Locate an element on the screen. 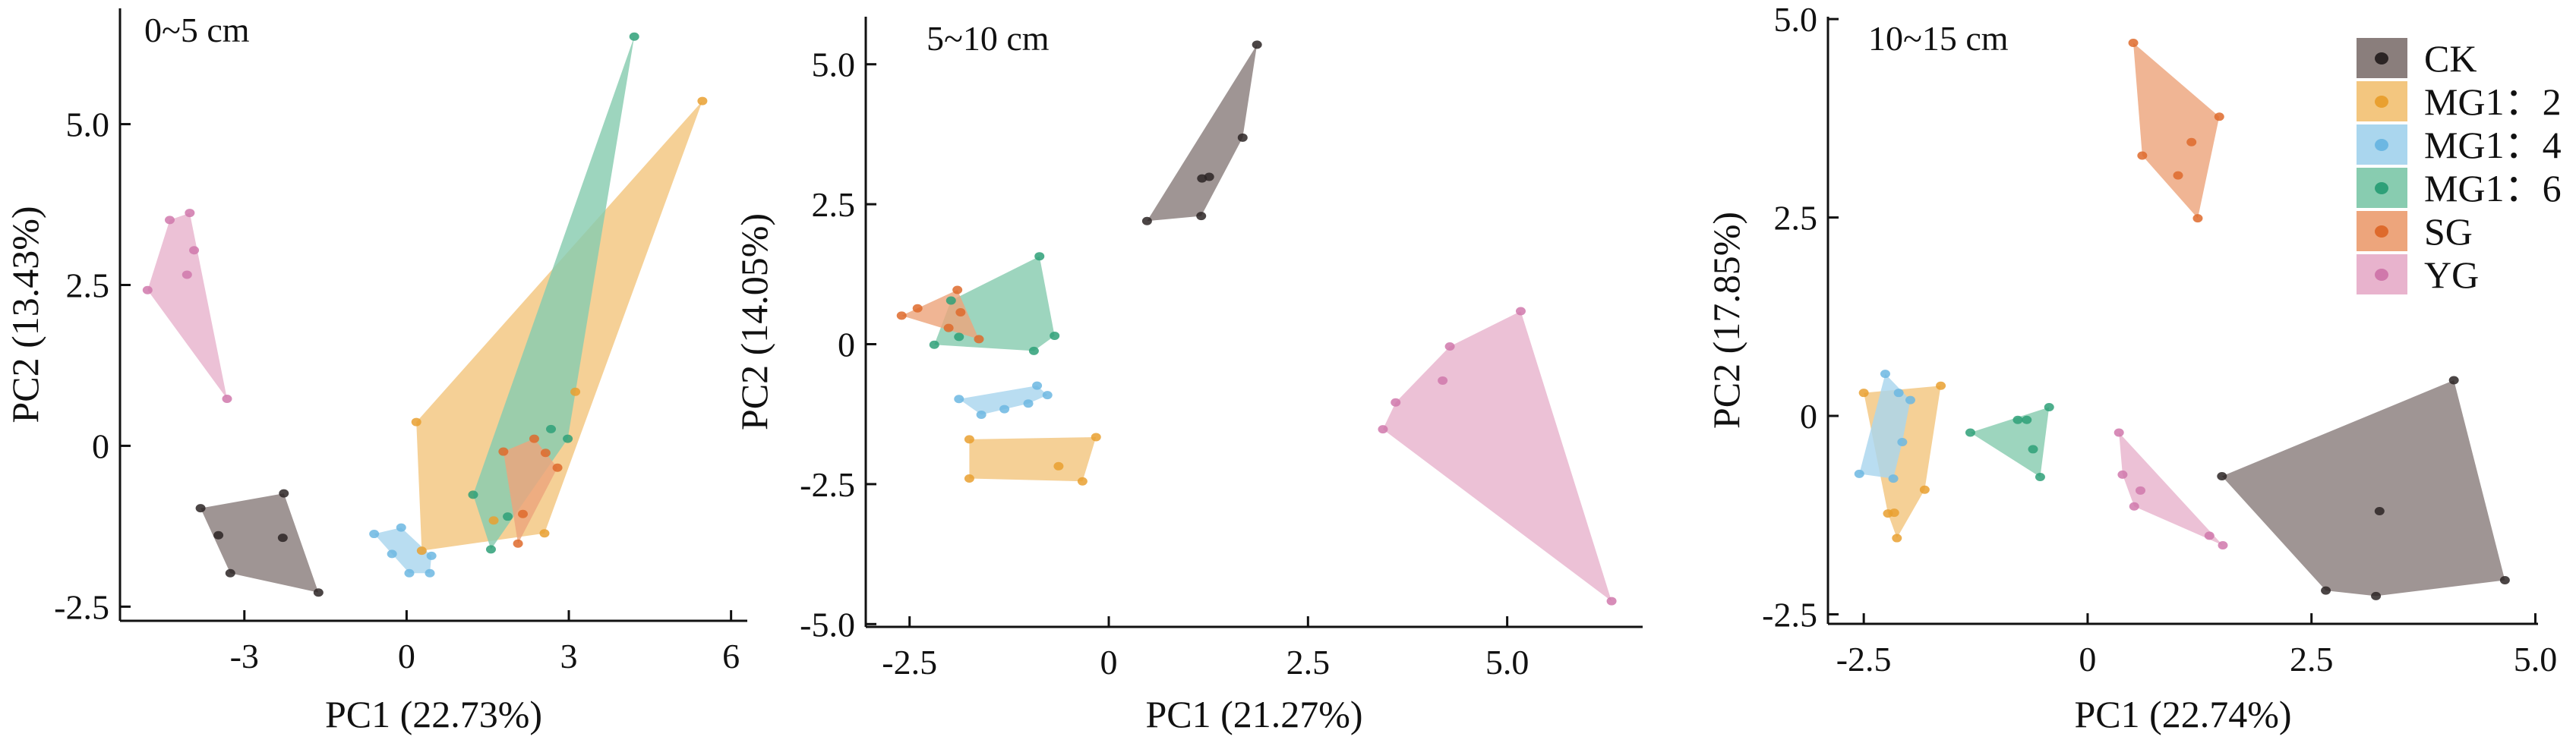  x-tick-label: -2.5 is located at coordinates (1864, 659).